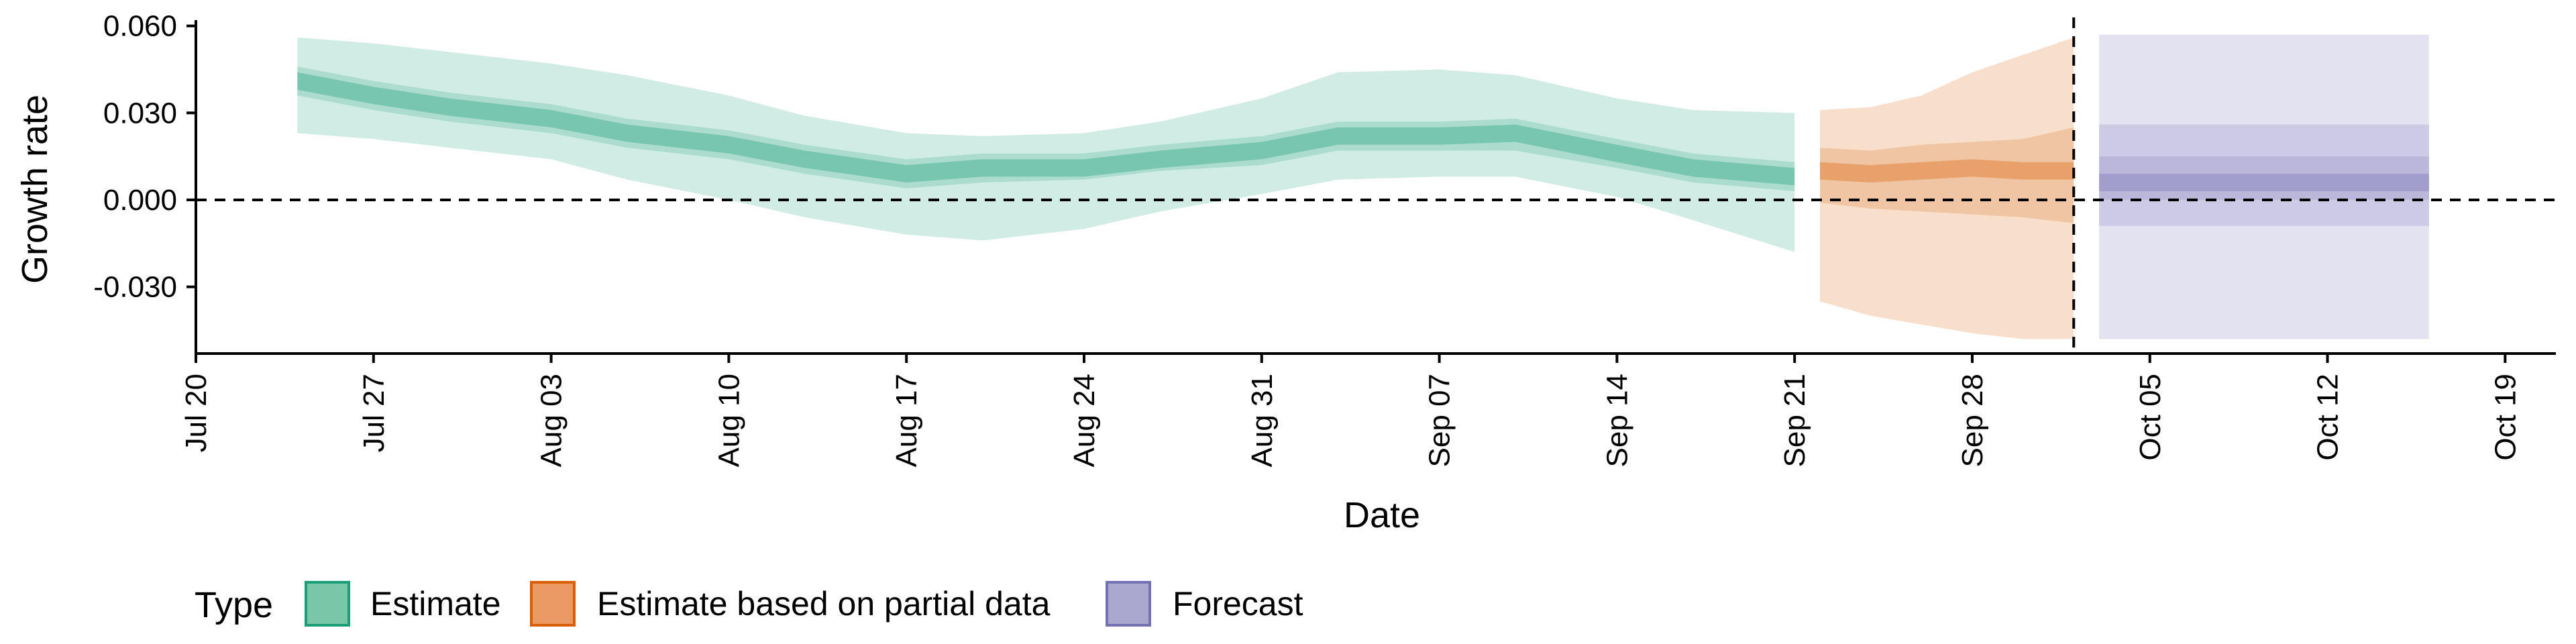 The image size is (2576, 644). Describe the element at coordinates (135, 287) in the screenshot. I see `y-tick-label: -0.030` at that location.